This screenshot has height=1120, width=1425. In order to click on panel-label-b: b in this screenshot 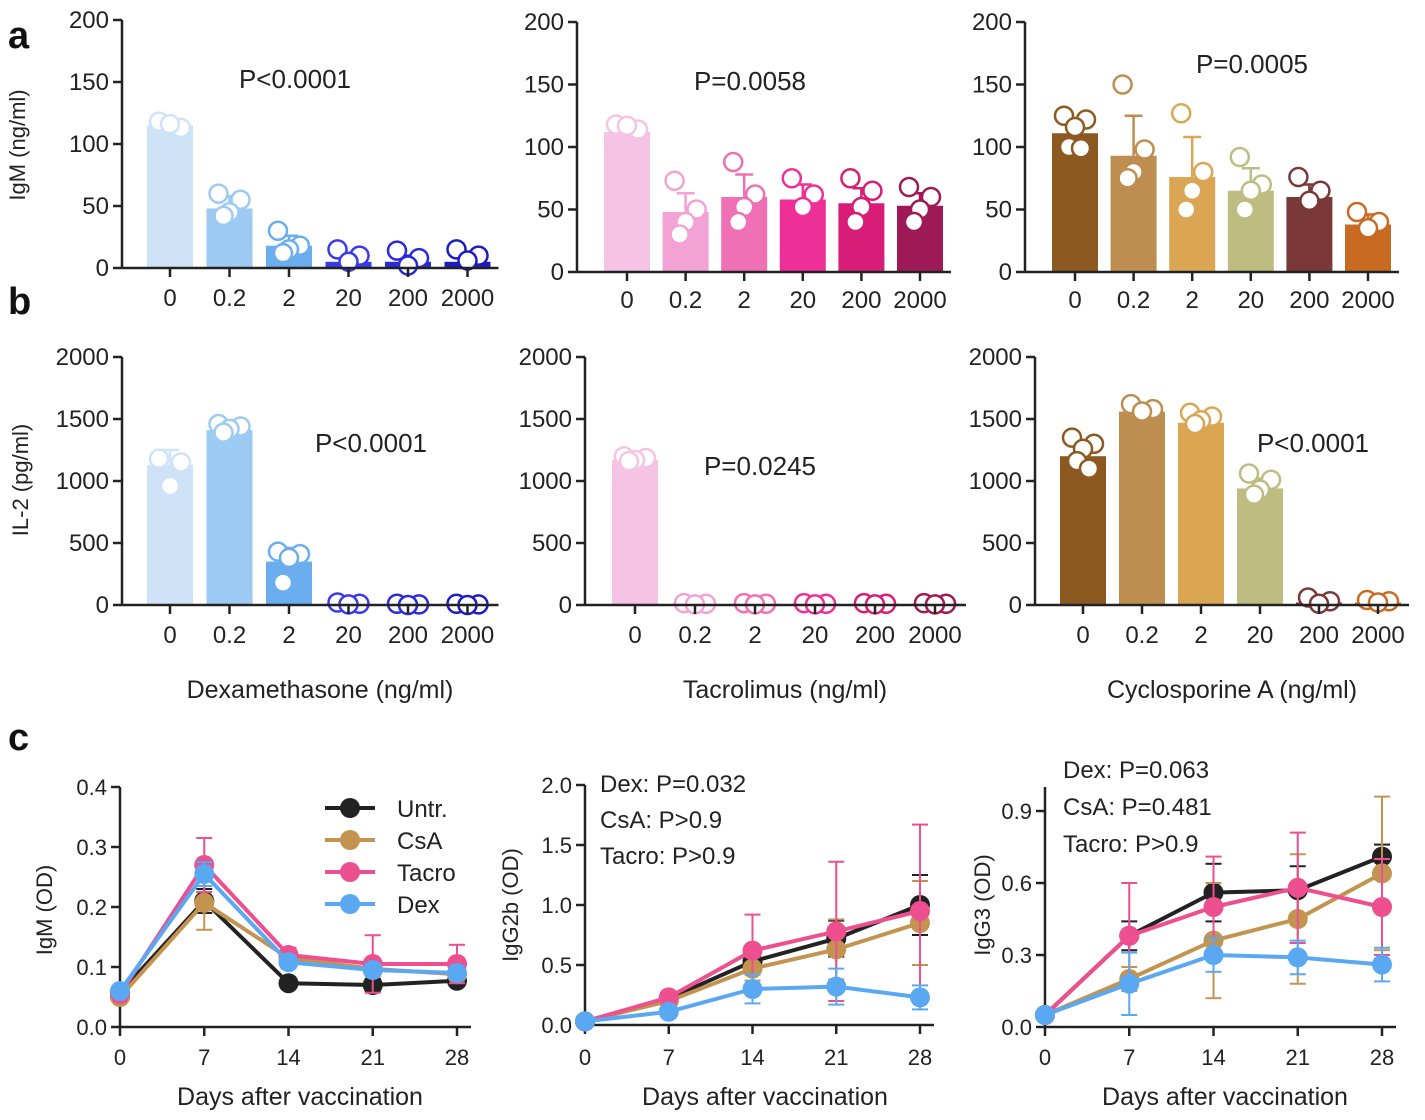, I will do `click(19, 302)`.